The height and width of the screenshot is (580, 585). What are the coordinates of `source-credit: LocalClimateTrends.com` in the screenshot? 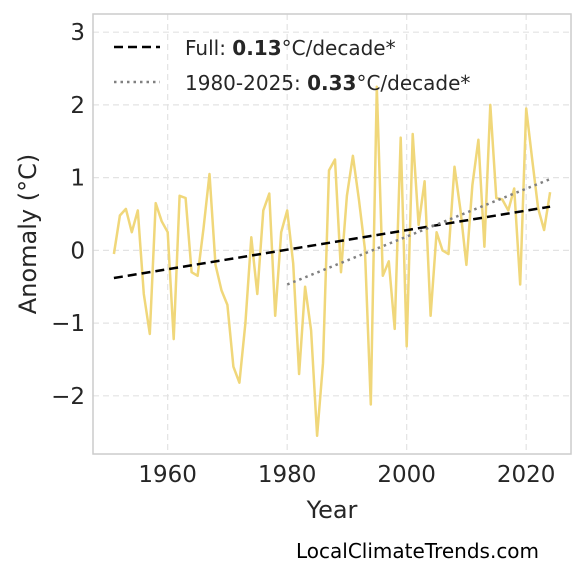 It's located at (418, 551).